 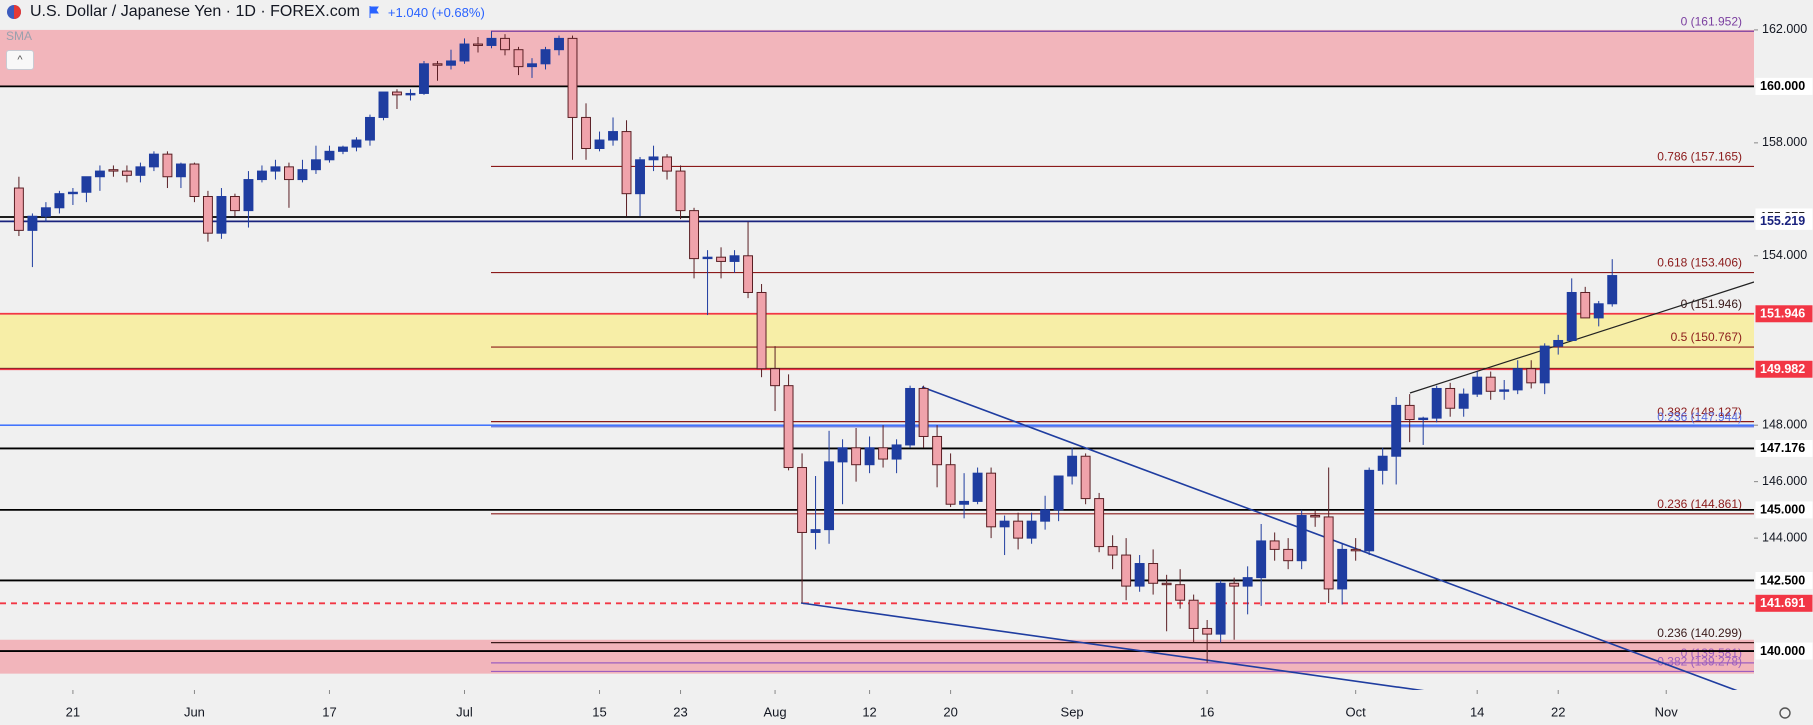 I want to click on fib-label: 0 (139.581), so click(x=1711, y=653).